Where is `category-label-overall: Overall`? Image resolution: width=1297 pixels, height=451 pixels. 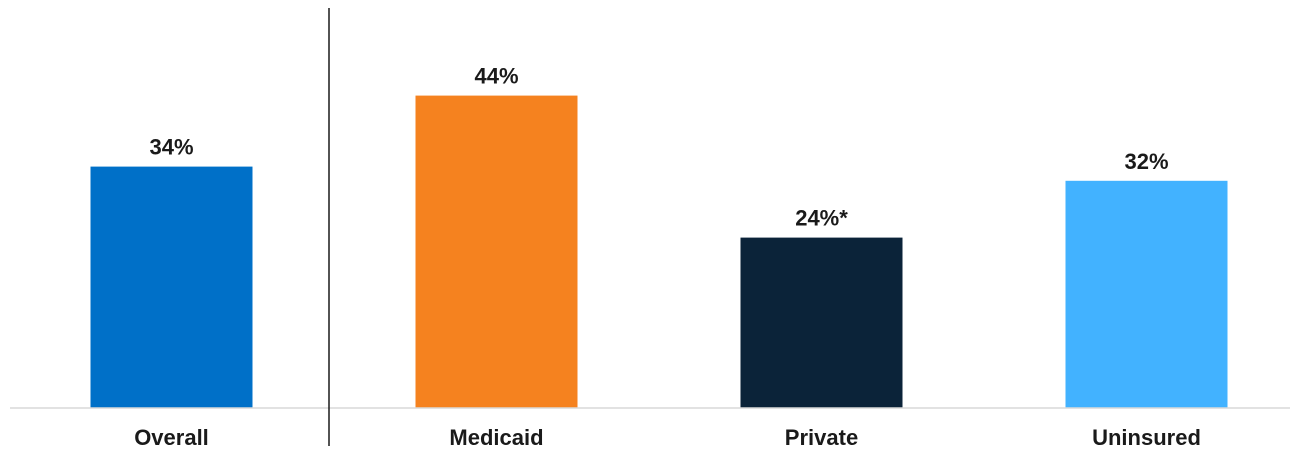
category-label-overall: Overall is located at coordinates (171, 437).